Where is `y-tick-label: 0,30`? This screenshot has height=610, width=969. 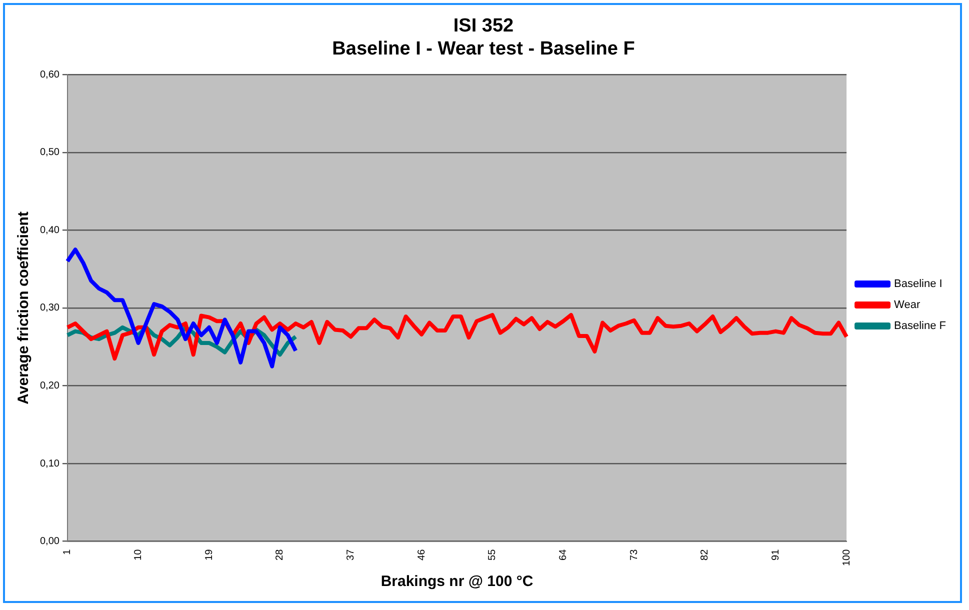 y-tick-label: 0,30 is located at coordinates (50, 308).